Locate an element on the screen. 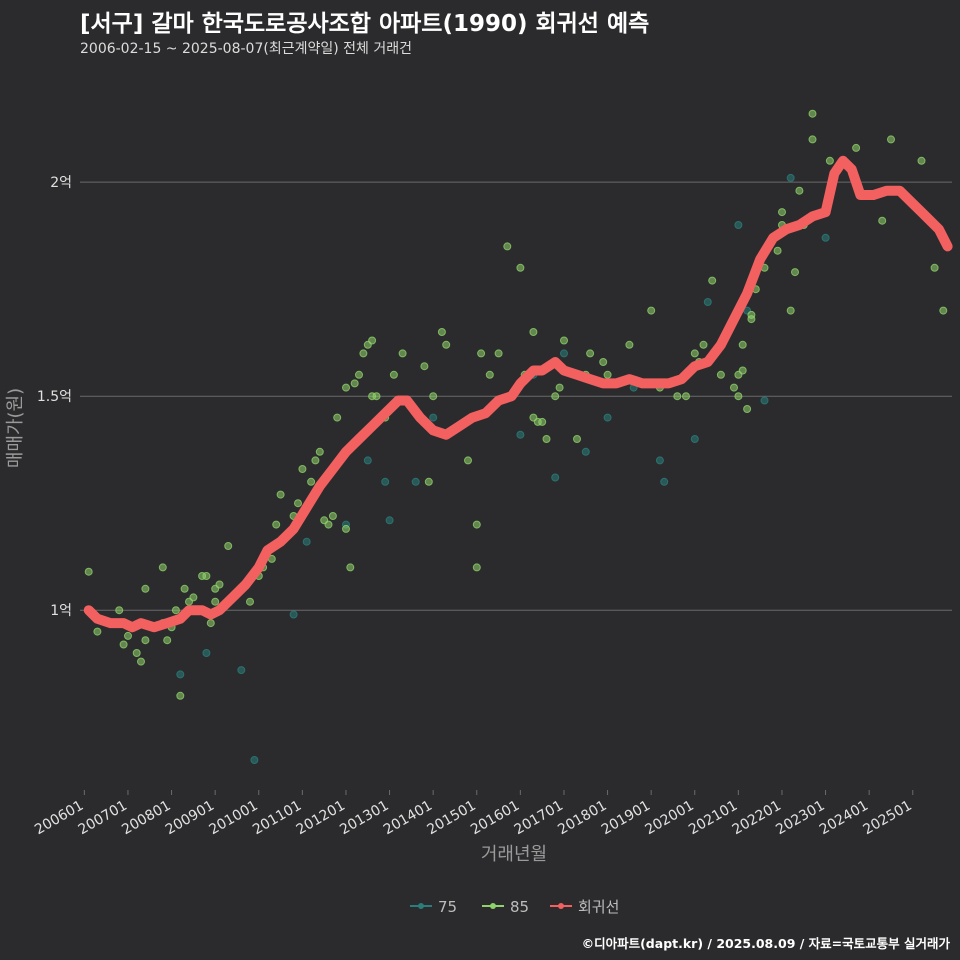  legend-label-s75: 75 is located at coordinates (447, 907).